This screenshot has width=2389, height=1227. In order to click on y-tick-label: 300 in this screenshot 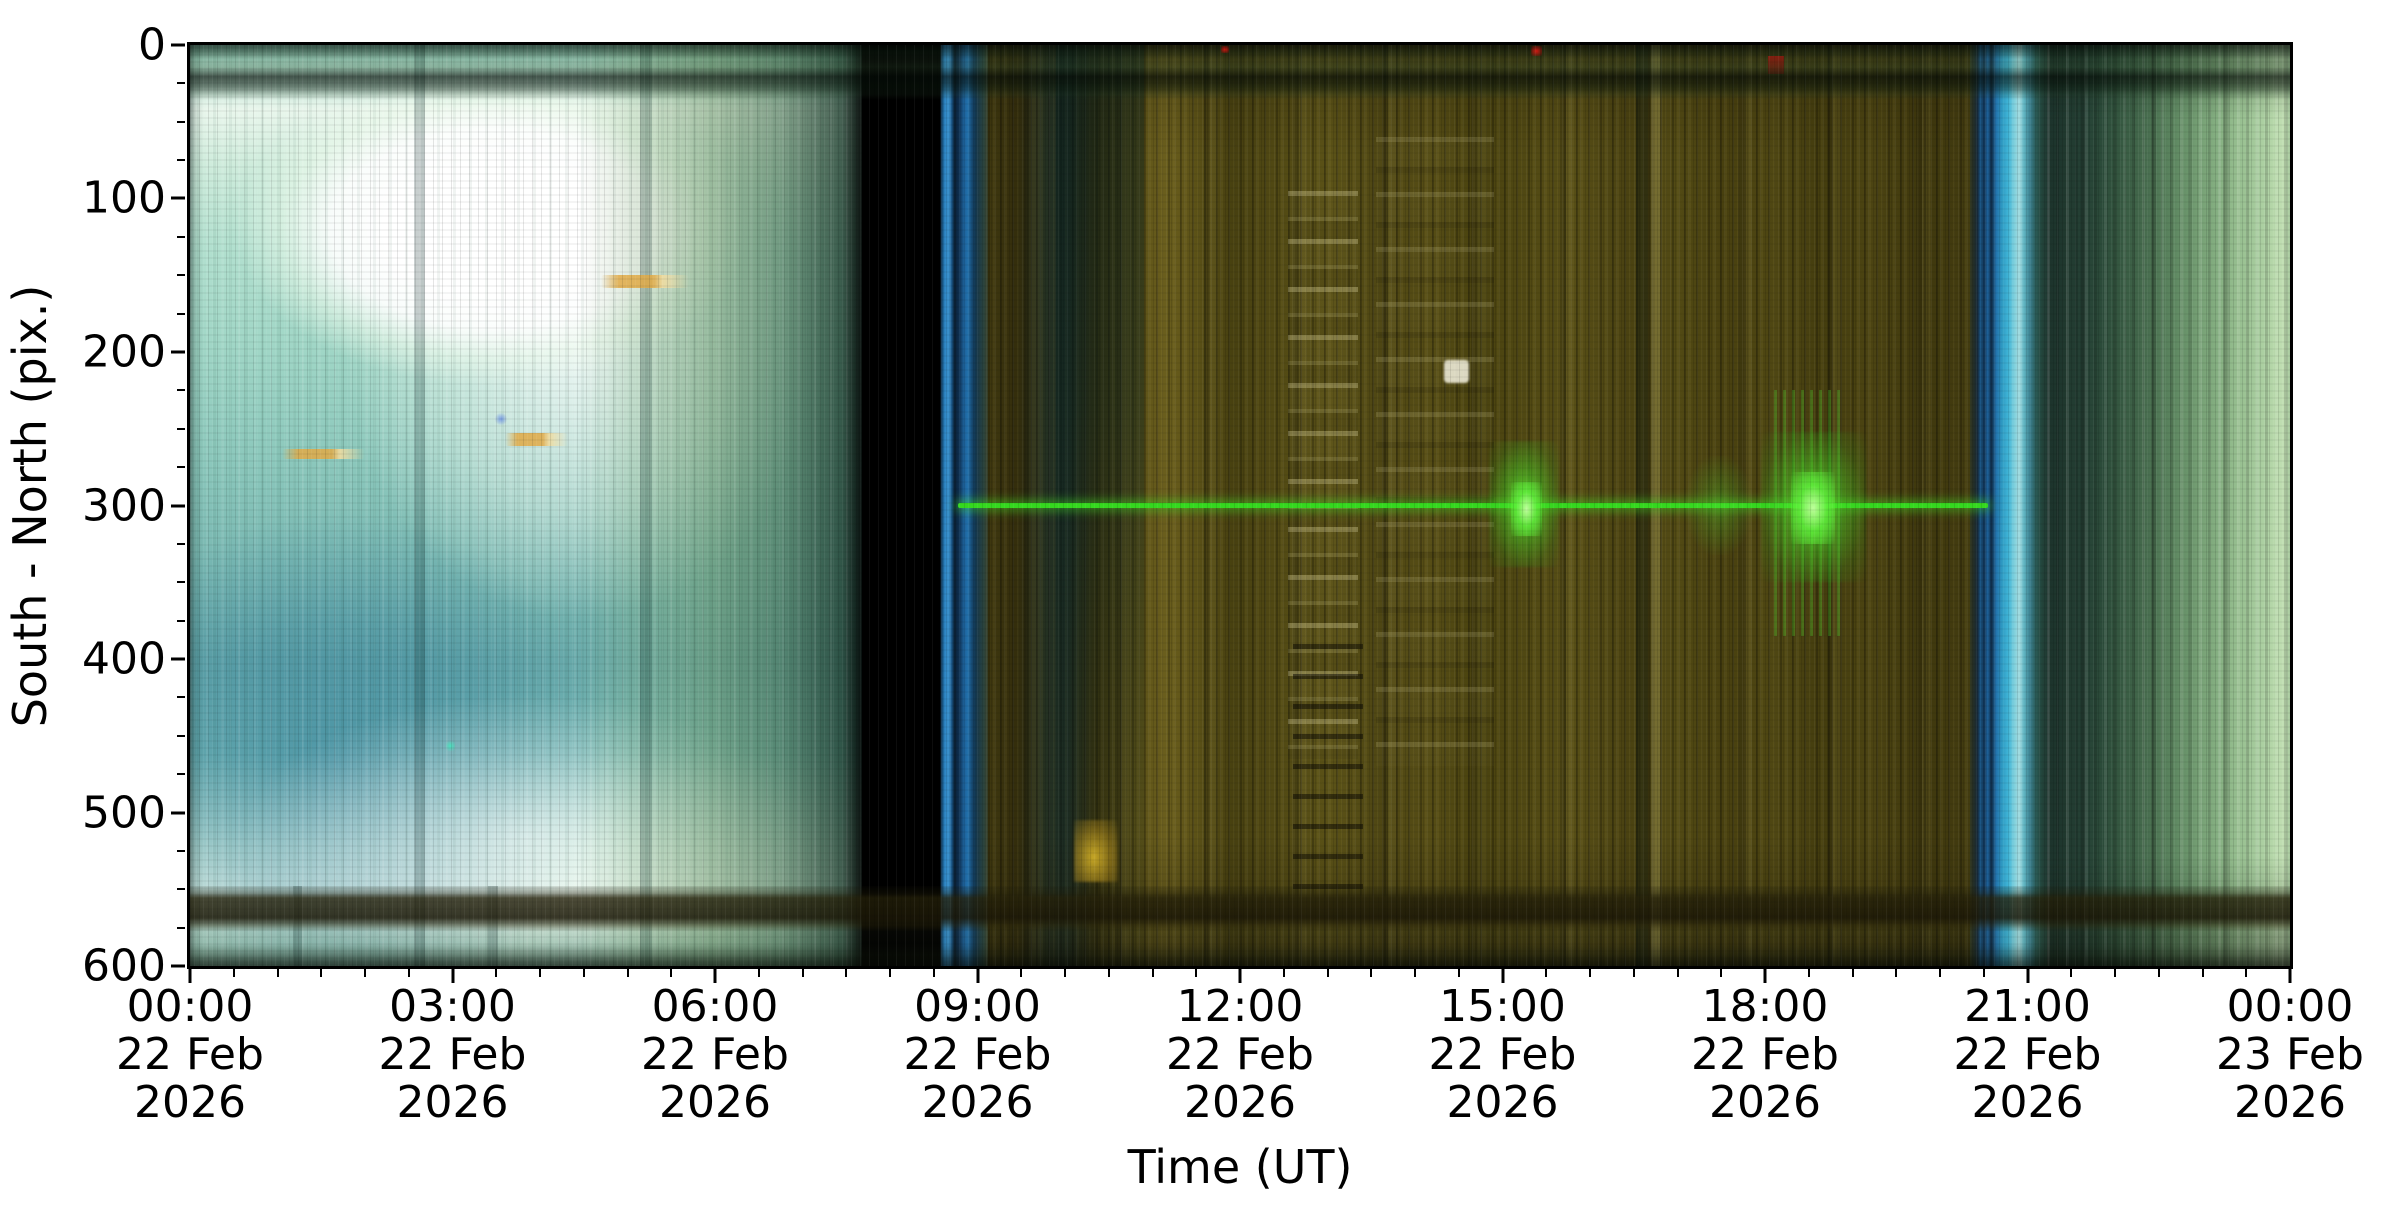, I will do `click(124, 505)`.